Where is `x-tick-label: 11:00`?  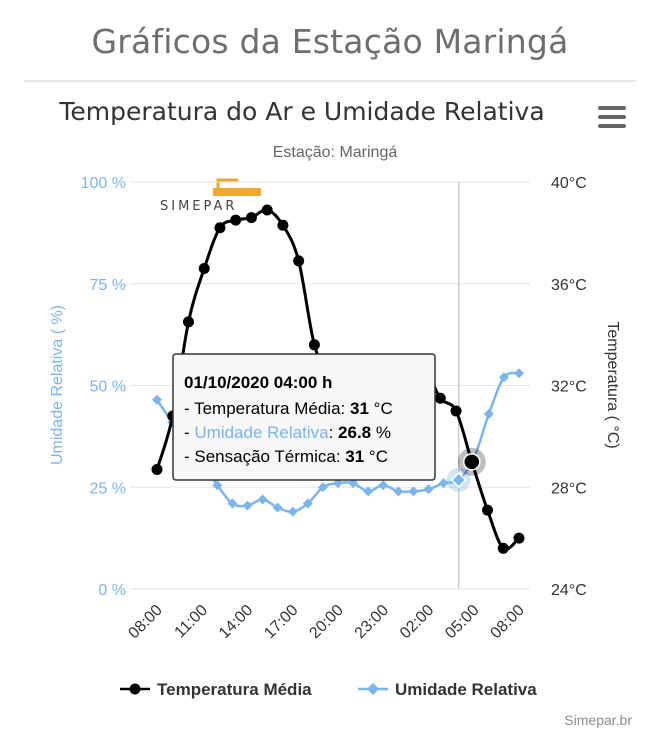 x-tick-label: 11:00 is located at coordinates (192, 622).